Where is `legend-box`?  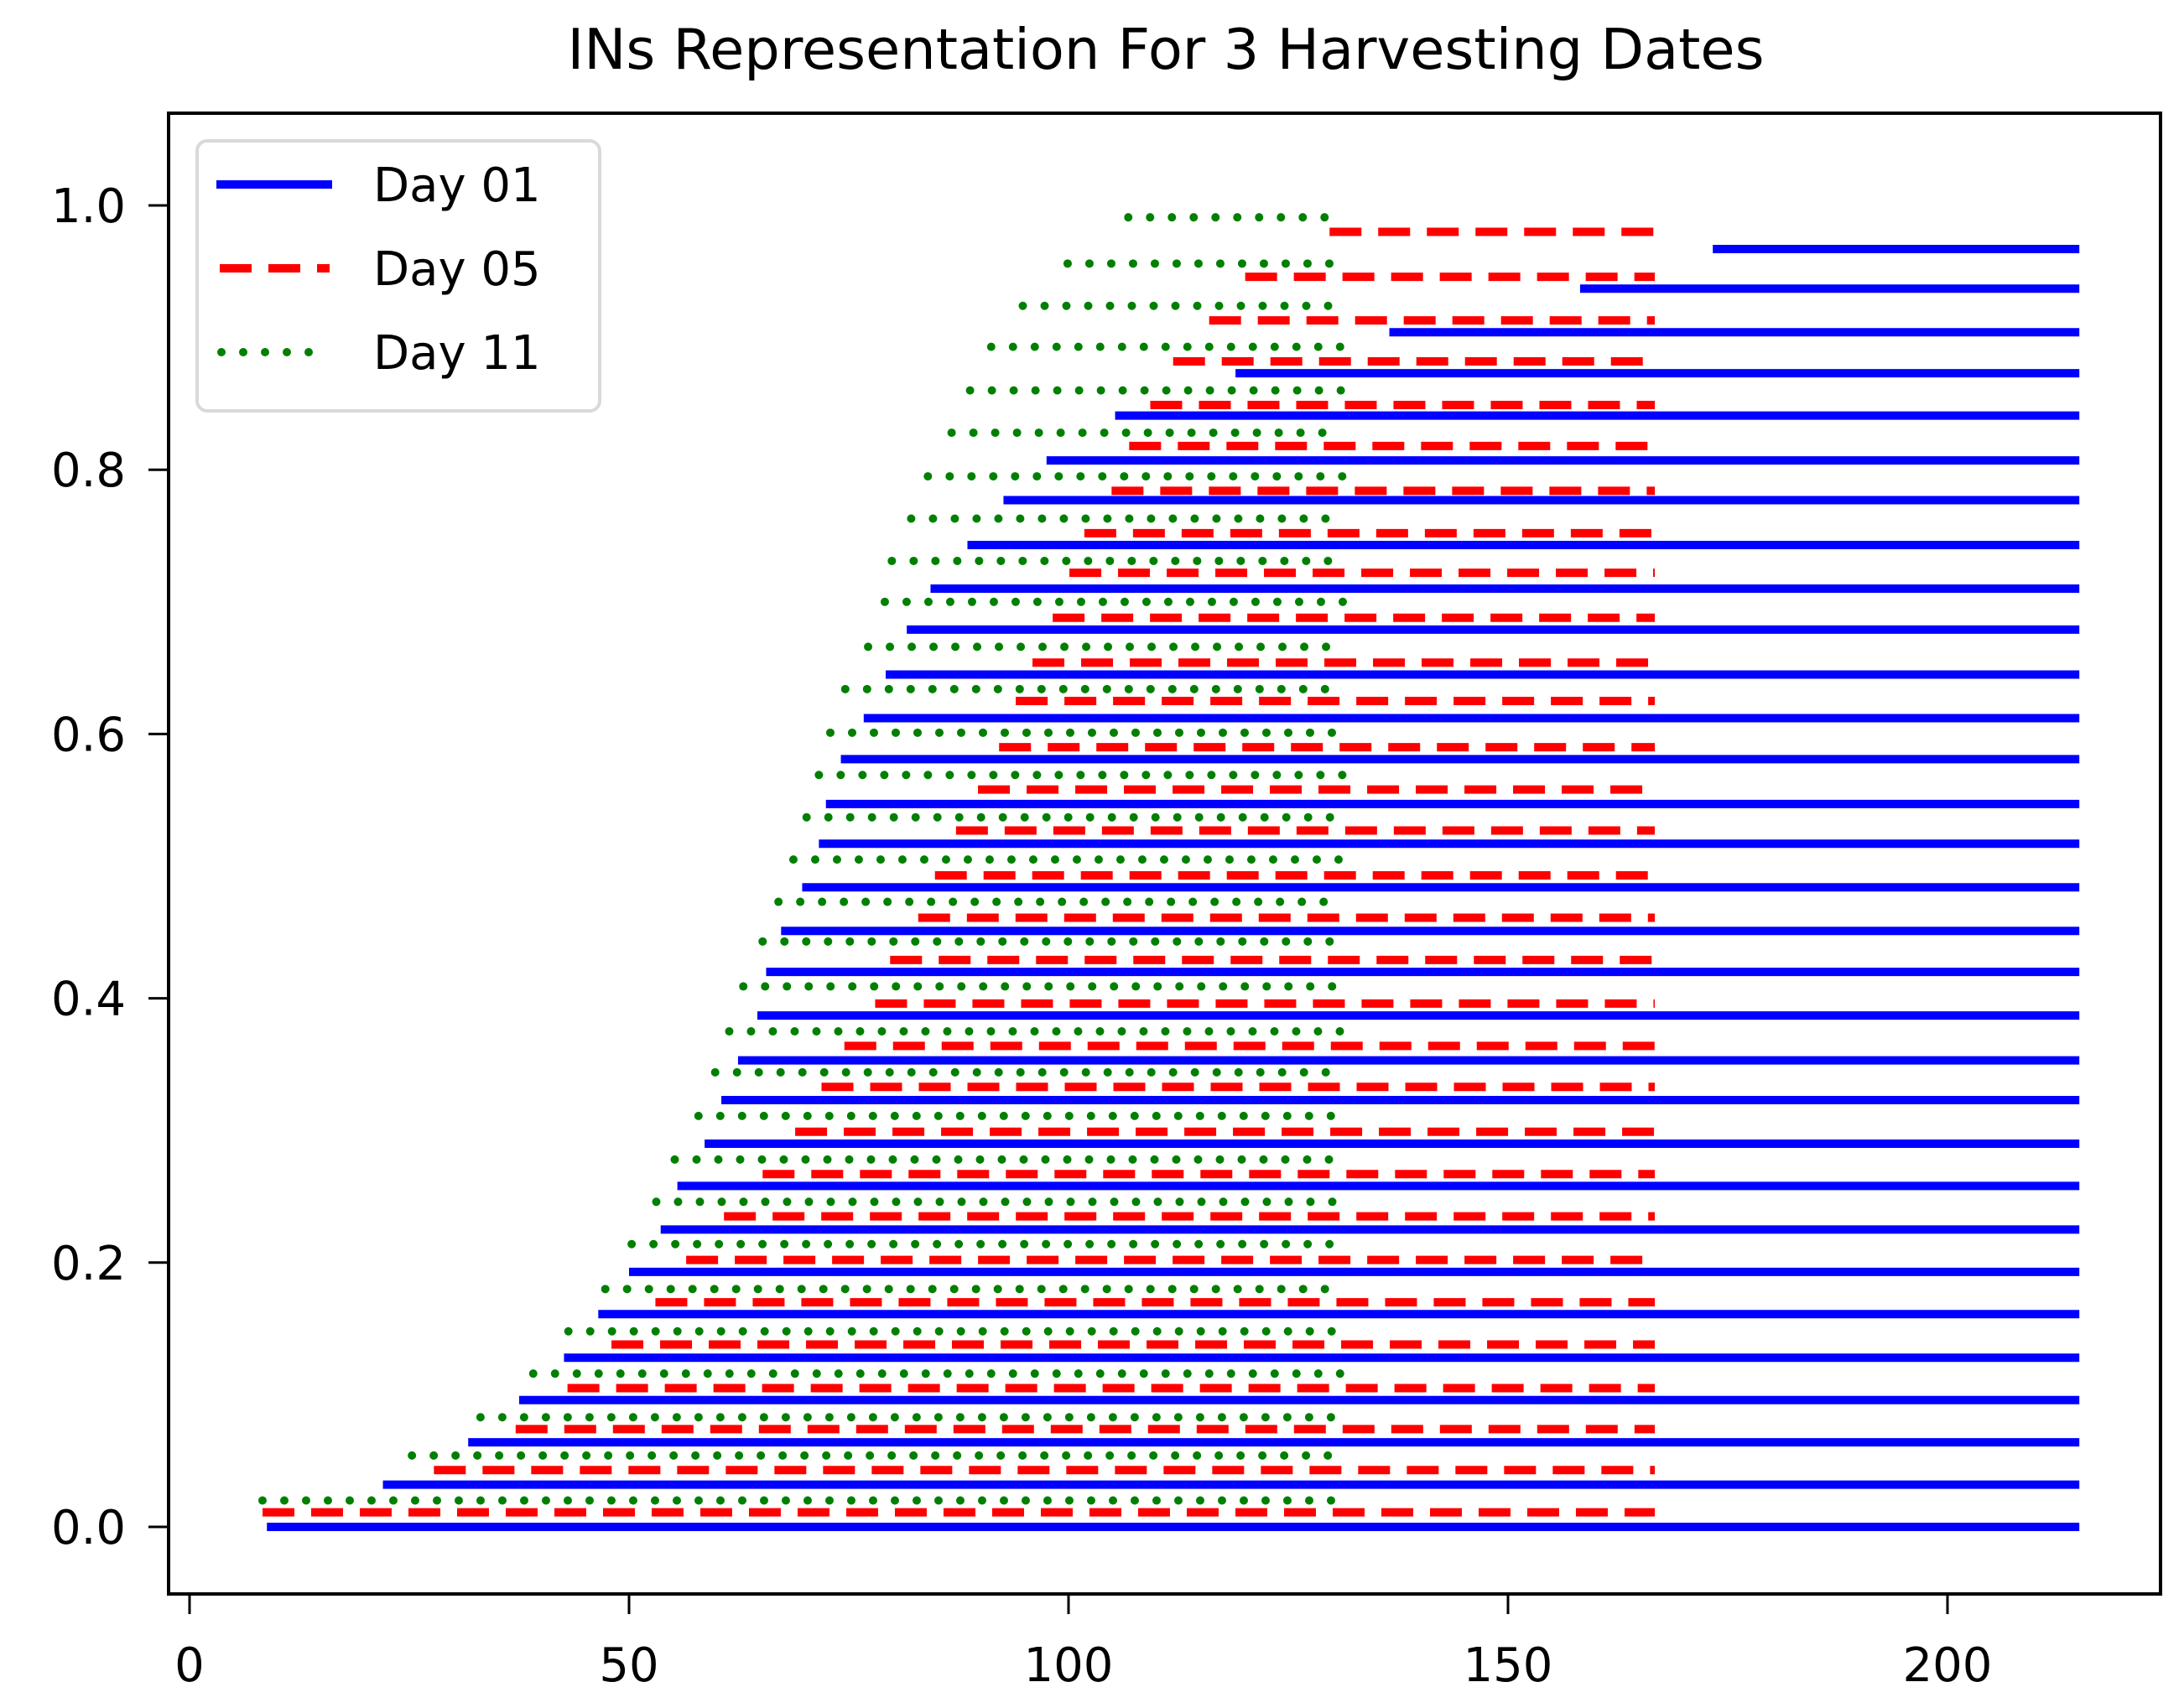 legend-box is located at coordinates (398, 276).